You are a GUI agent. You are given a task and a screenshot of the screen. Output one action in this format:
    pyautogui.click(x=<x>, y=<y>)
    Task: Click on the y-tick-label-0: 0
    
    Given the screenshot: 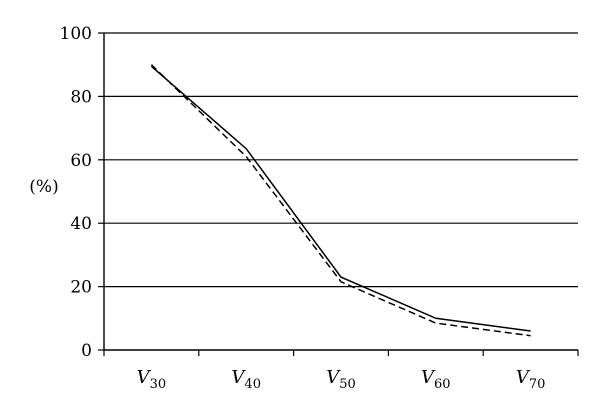 What is the action you would take?
    pyautogui.click(x=86, y=351)
    